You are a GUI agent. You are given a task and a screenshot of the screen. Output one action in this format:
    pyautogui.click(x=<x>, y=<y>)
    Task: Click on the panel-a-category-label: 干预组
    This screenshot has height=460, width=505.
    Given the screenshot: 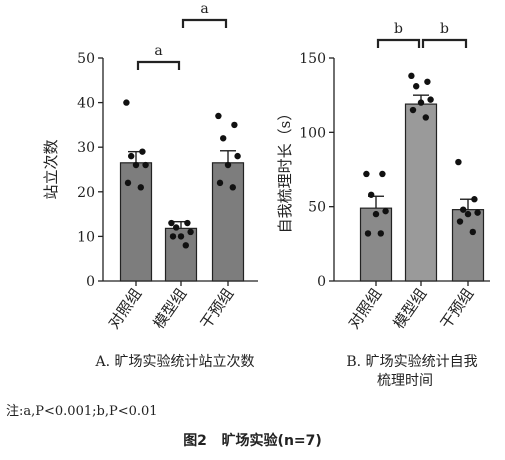 What is the action you would take?
    pyautogui.click(x=217, y=308)
    